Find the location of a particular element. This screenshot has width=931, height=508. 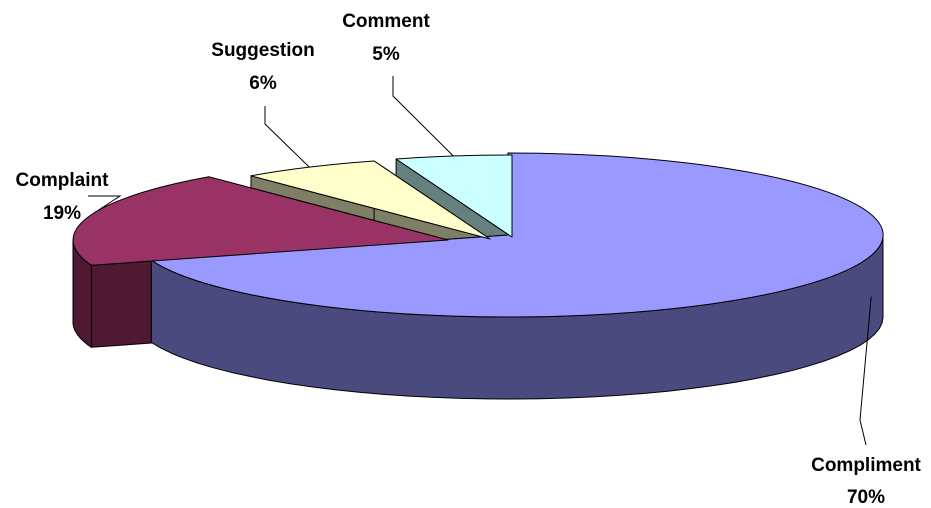

leader-line-compliment is located at coordinates (865, 371).